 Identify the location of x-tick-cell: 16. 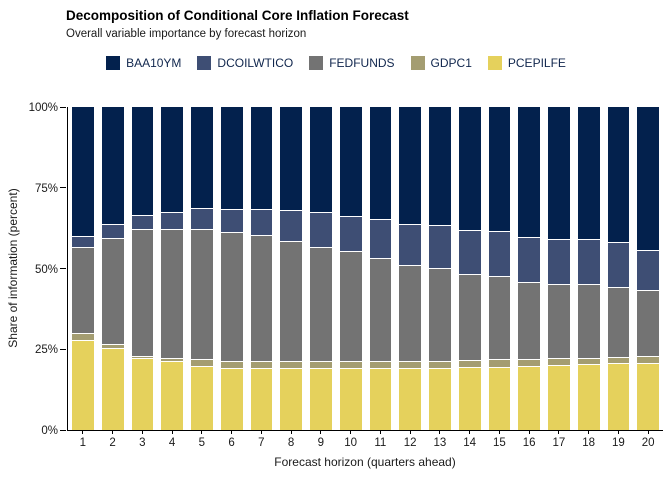
(529, 439).